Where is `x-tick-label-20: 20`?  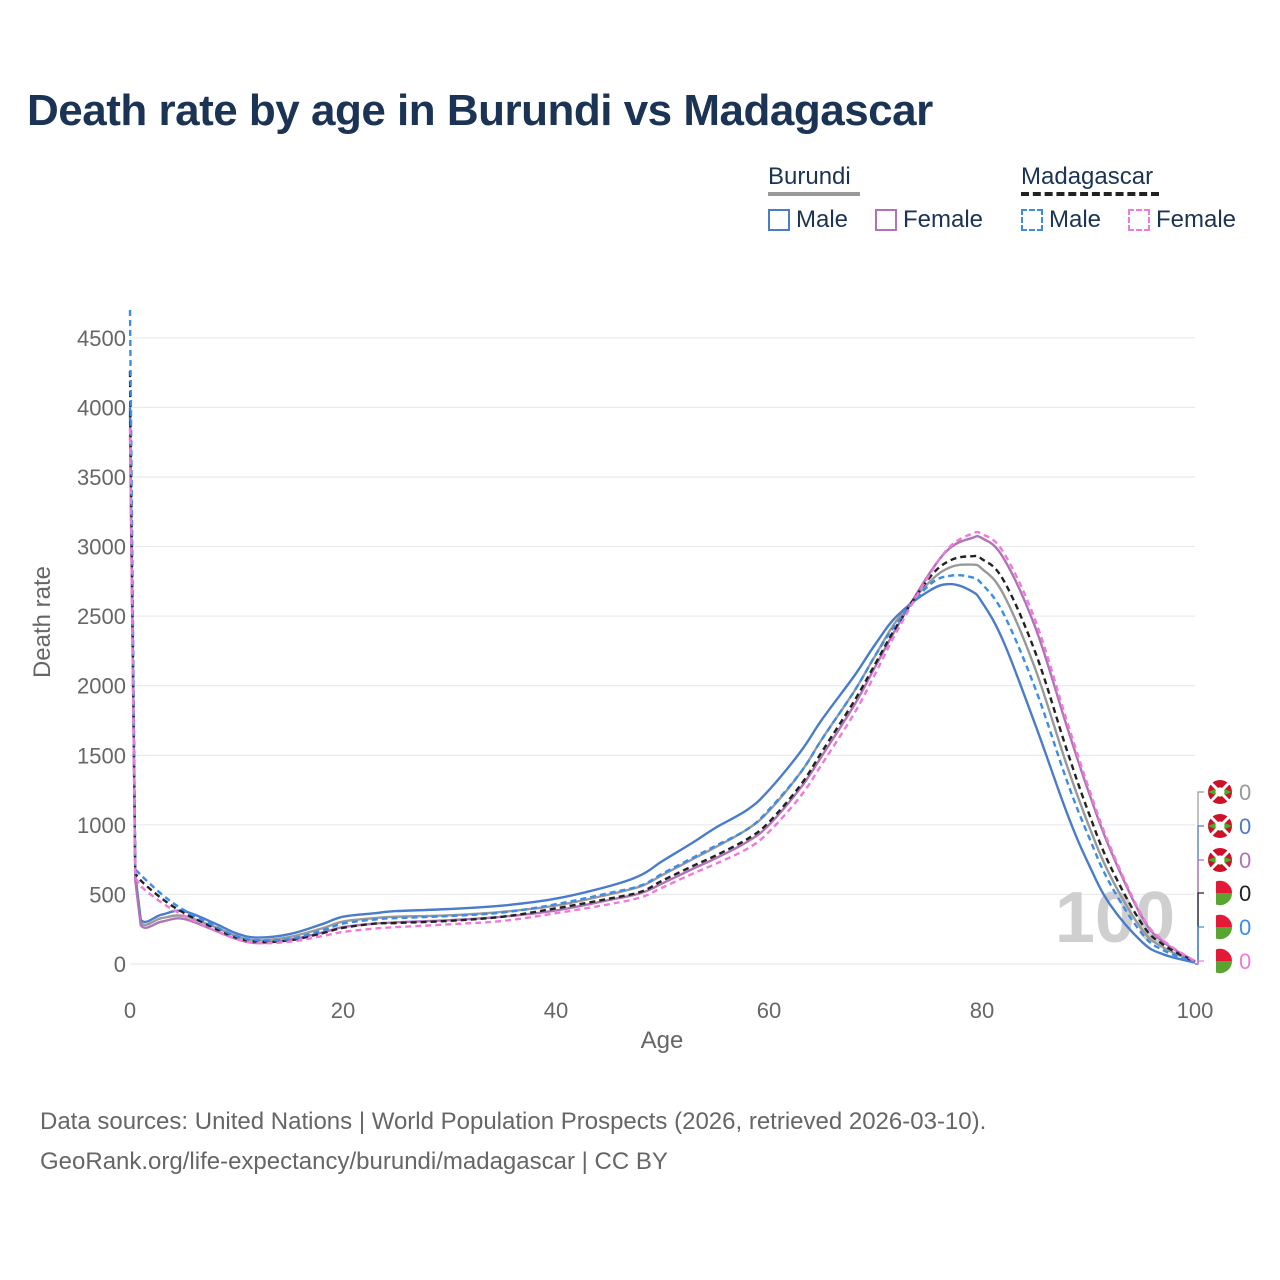 x-tick-label-20: 20 is located at coordinates (343, 1010).